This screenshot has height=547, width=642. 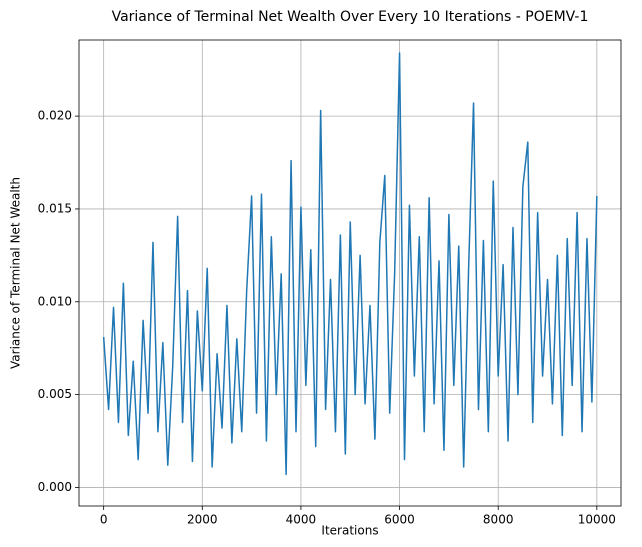 I want to click on y-tick-label: 0.010, so click(x=55, y=301).